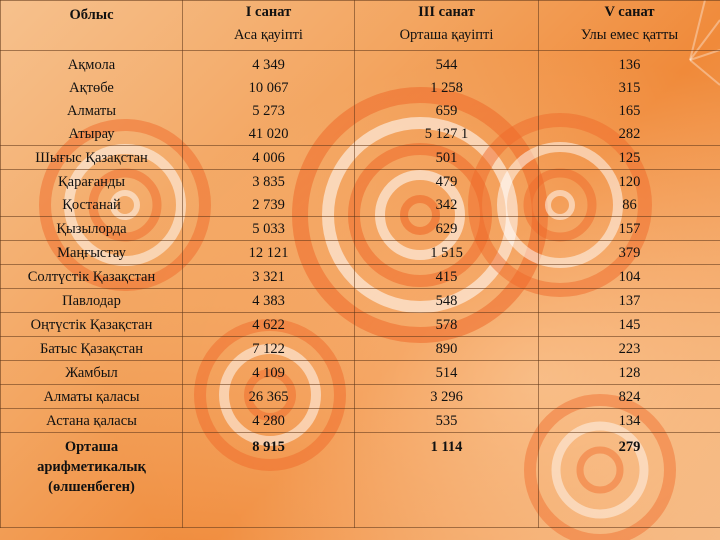 This screenshot has width=720, height=540. What do you see at coordinates (629, 480) in the screenshot?
I see `average-value: 279` at bounding box center [629, 480].